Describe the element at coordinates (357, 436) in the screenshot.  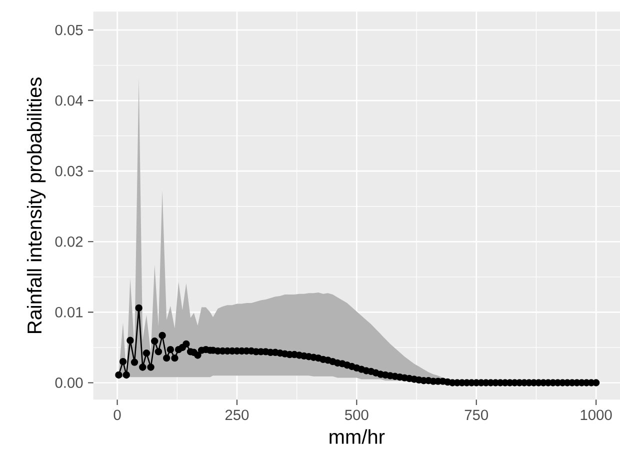
I see `x-axis-title: mm/hr` at that location.